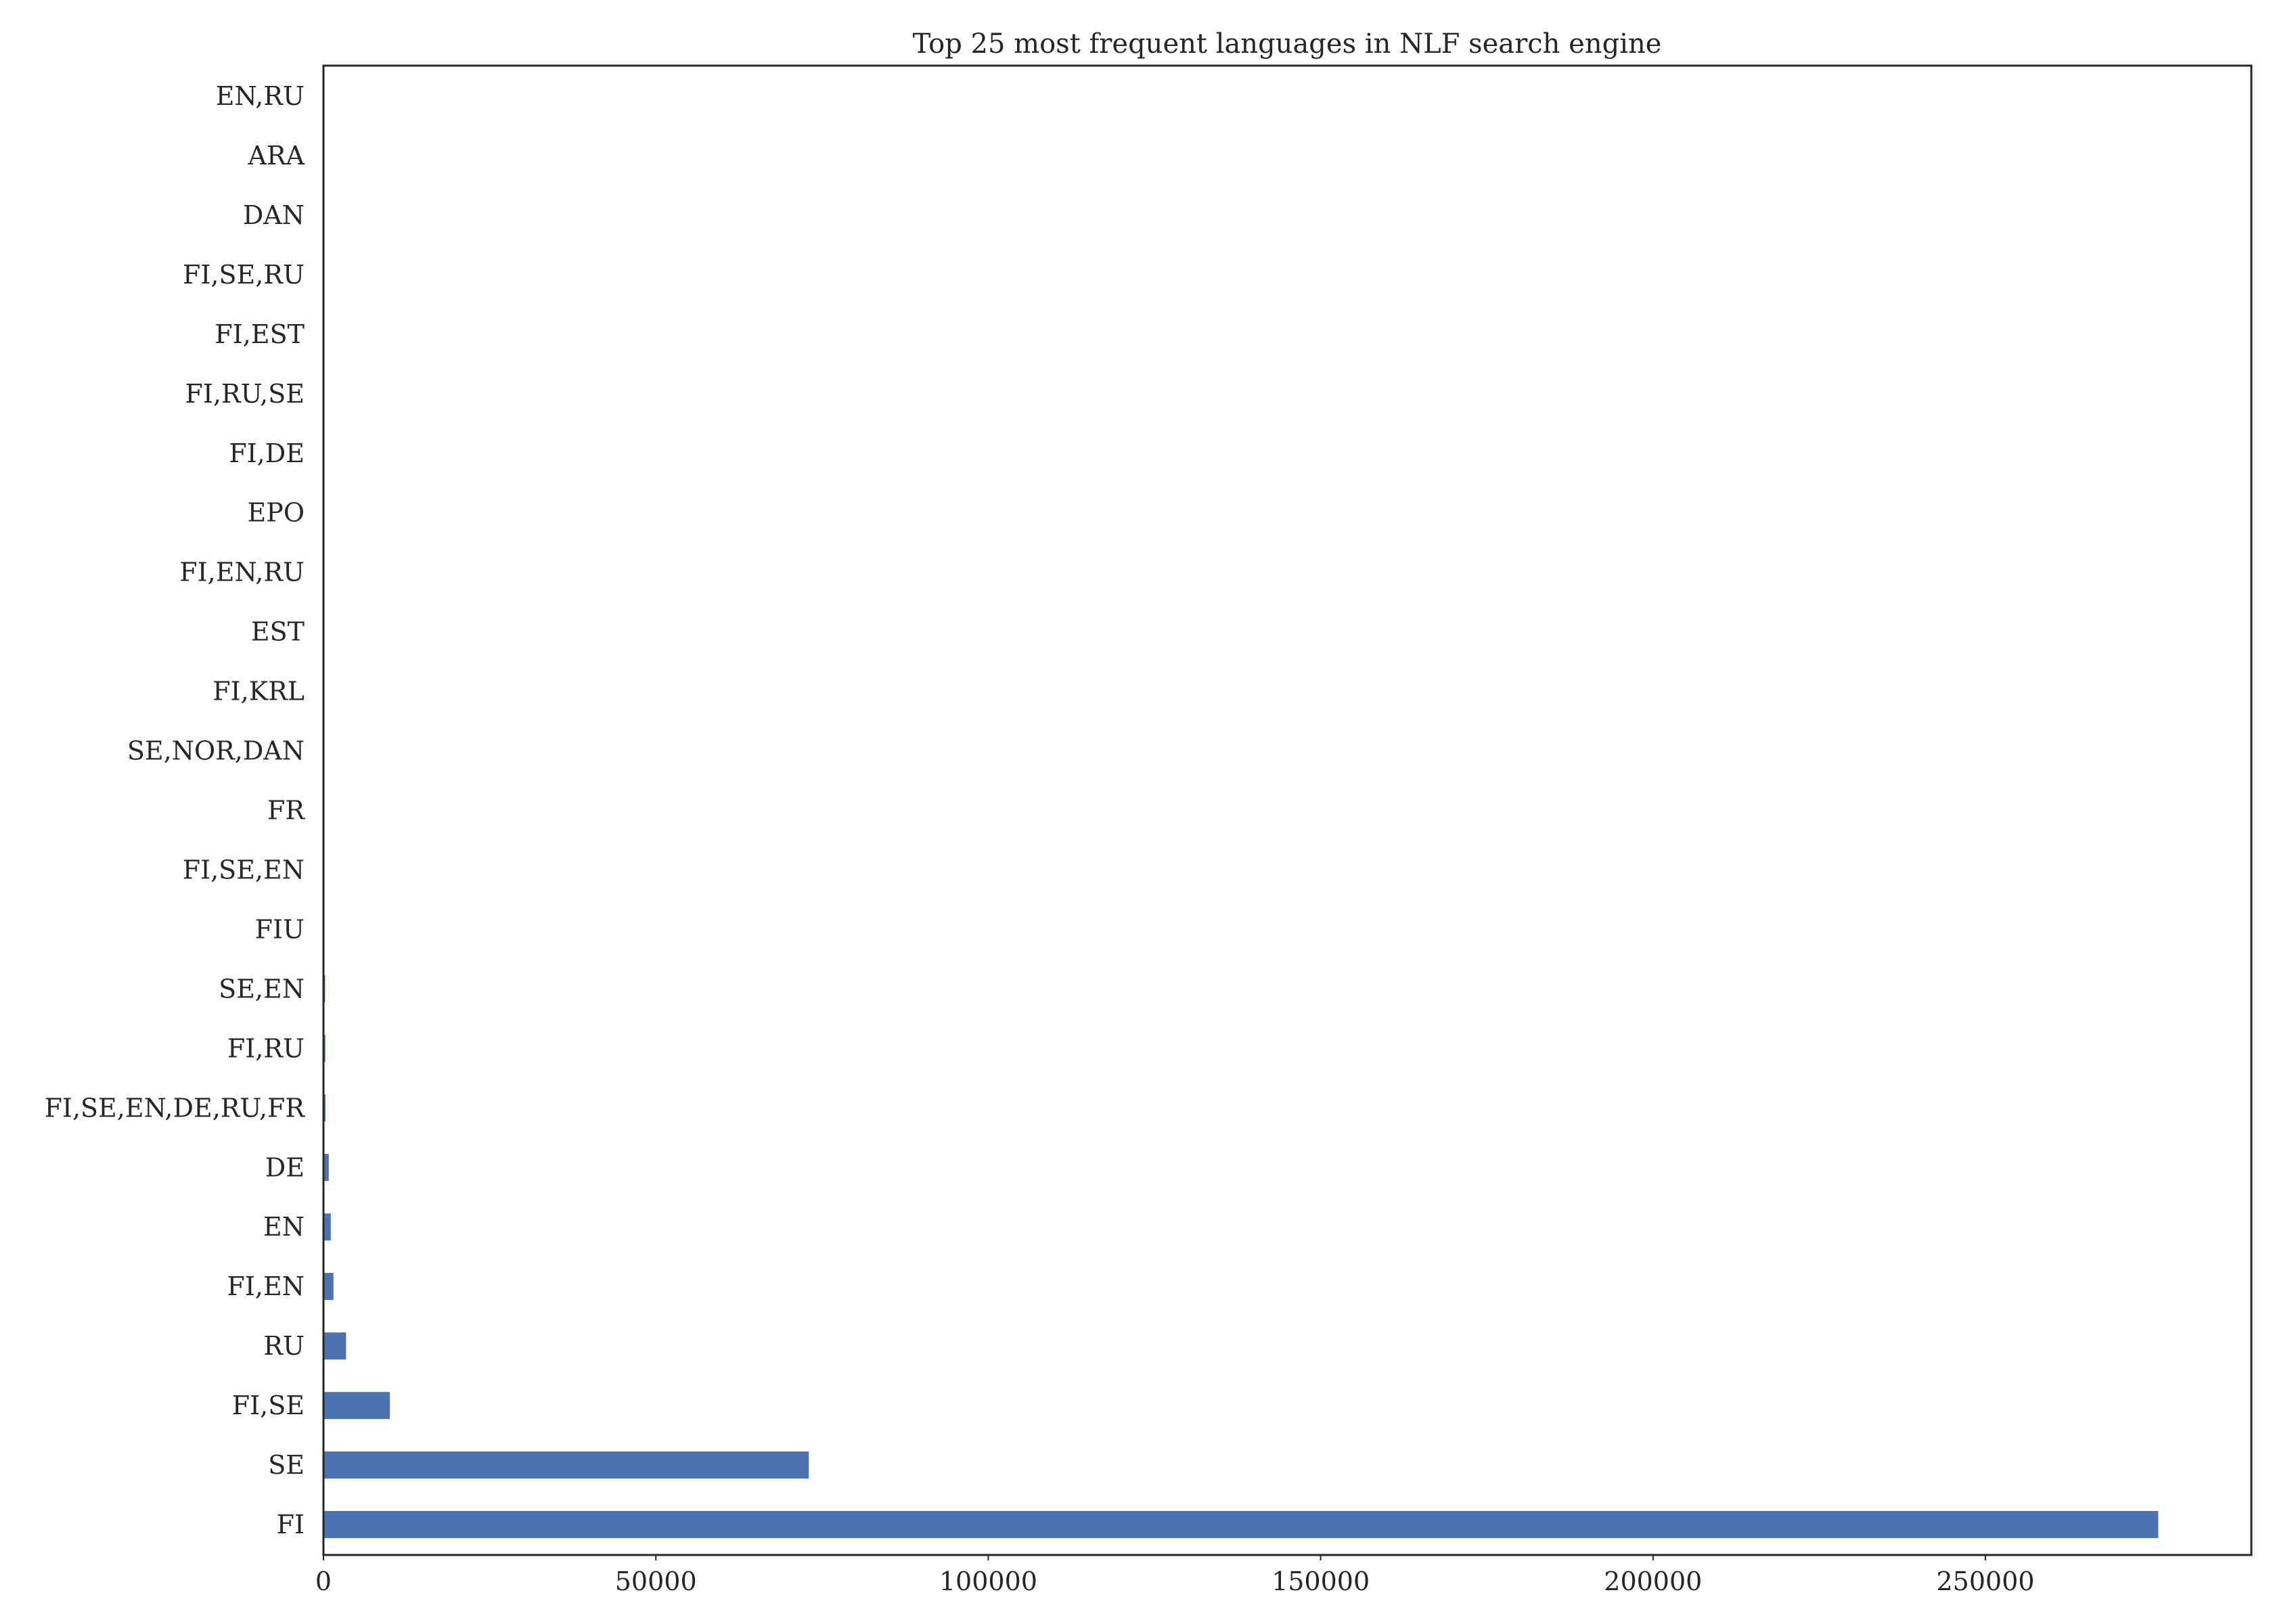 This screenshot has width=2273, height=1624. Describe the element at coordinates (245, 394) in the screenshot. I see `y-tick-label: FI,RU,SE` at that location.